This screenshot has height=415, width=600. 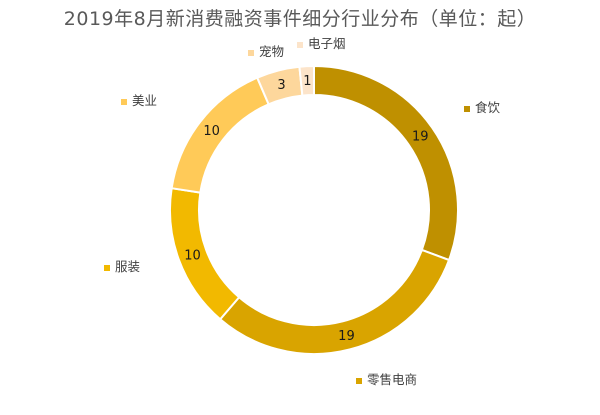 What do you see at coordinates (271, 51) in the screenshot?
I see `legend-label-4: 宠物` at bounding box center [271, 51].